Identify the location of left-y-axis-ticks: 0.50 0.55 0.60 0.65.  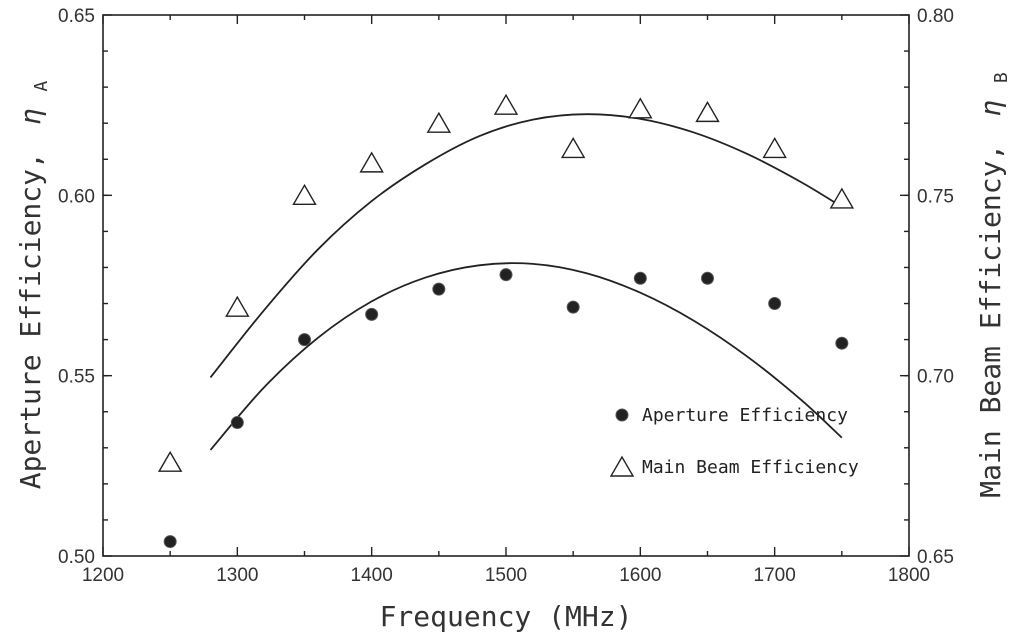
(85, 287).